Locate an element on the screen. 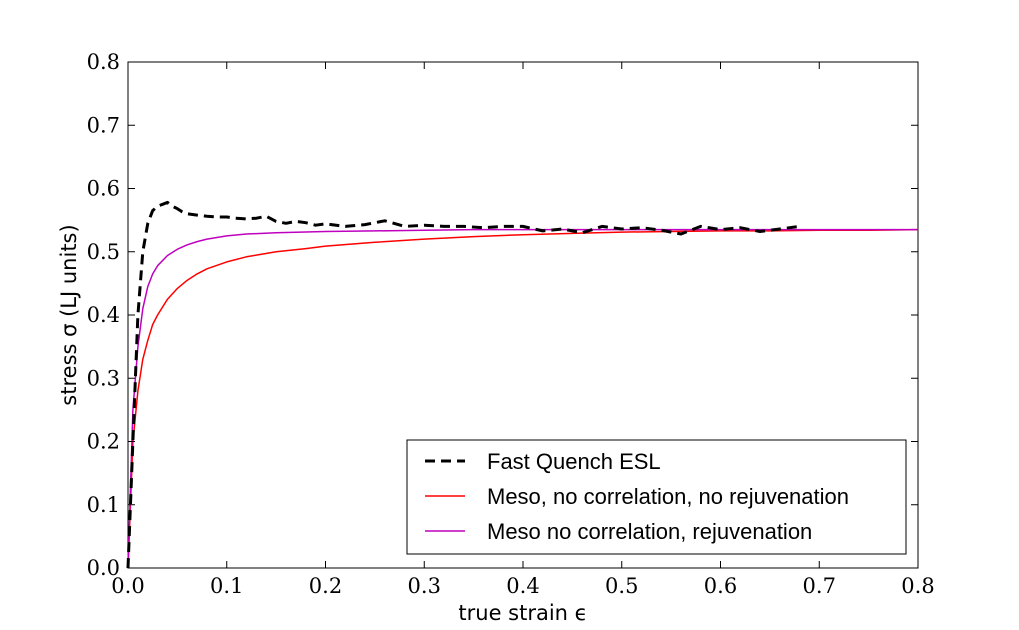 The width and height of the screenshot is (1019, 630). y-tick-label: 0.8 is located at coordinates (103, 62).